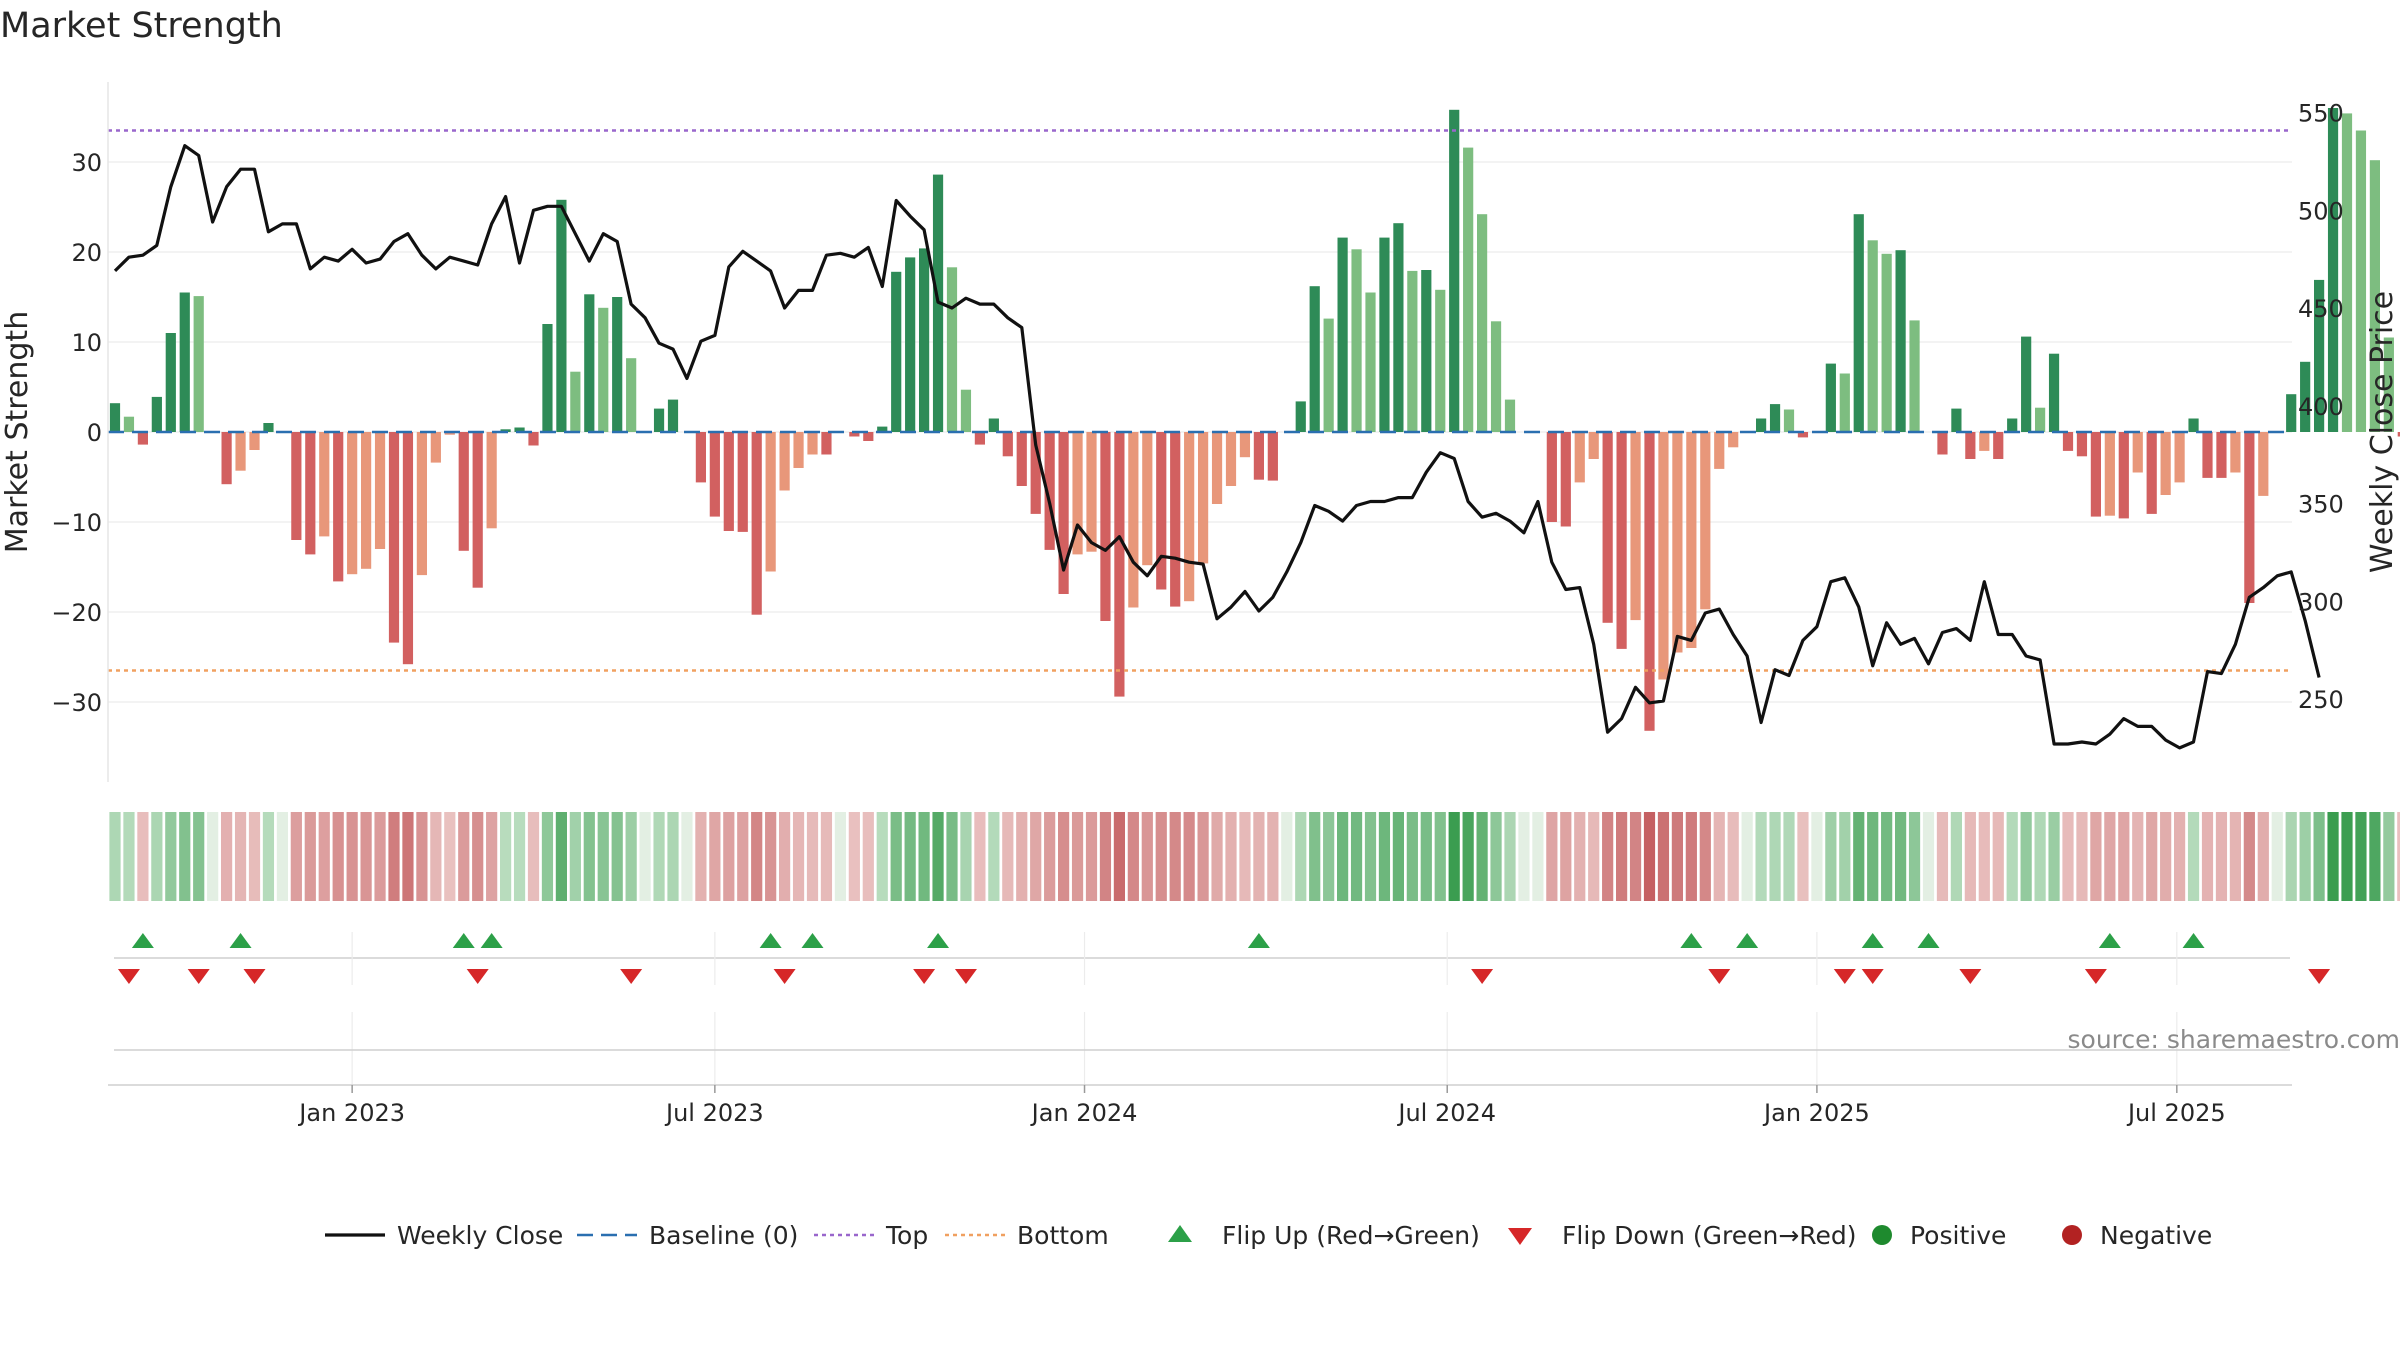 The width and height of the screenshot is (2400, 1350). What do you see at coordinates (2321, 407) in the screenshot?
I see `y2-tick-label: 400` at bounding box center [2321, 407].